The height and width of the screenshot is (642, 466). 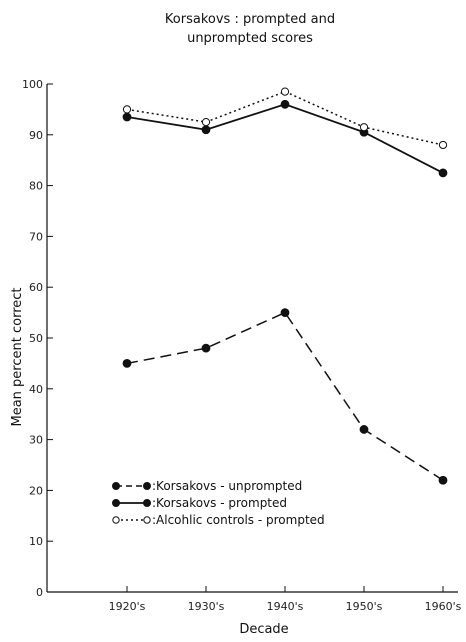 I want to click on y-axis-label: Mean percent correct, so click(x=17, y=357).